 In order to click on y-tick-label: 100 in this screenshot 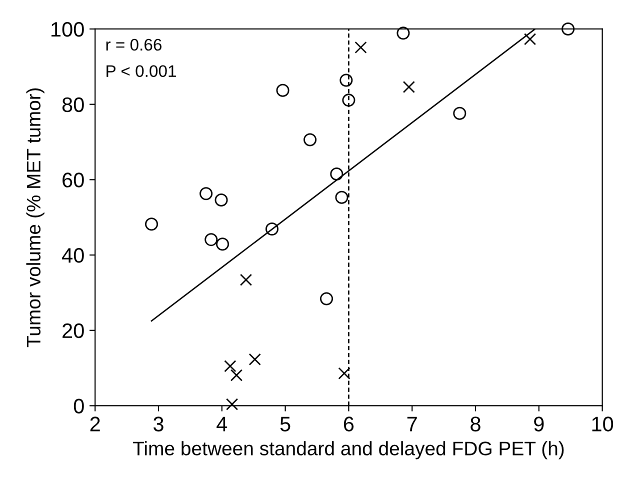, I will do `click(68, 29)`.